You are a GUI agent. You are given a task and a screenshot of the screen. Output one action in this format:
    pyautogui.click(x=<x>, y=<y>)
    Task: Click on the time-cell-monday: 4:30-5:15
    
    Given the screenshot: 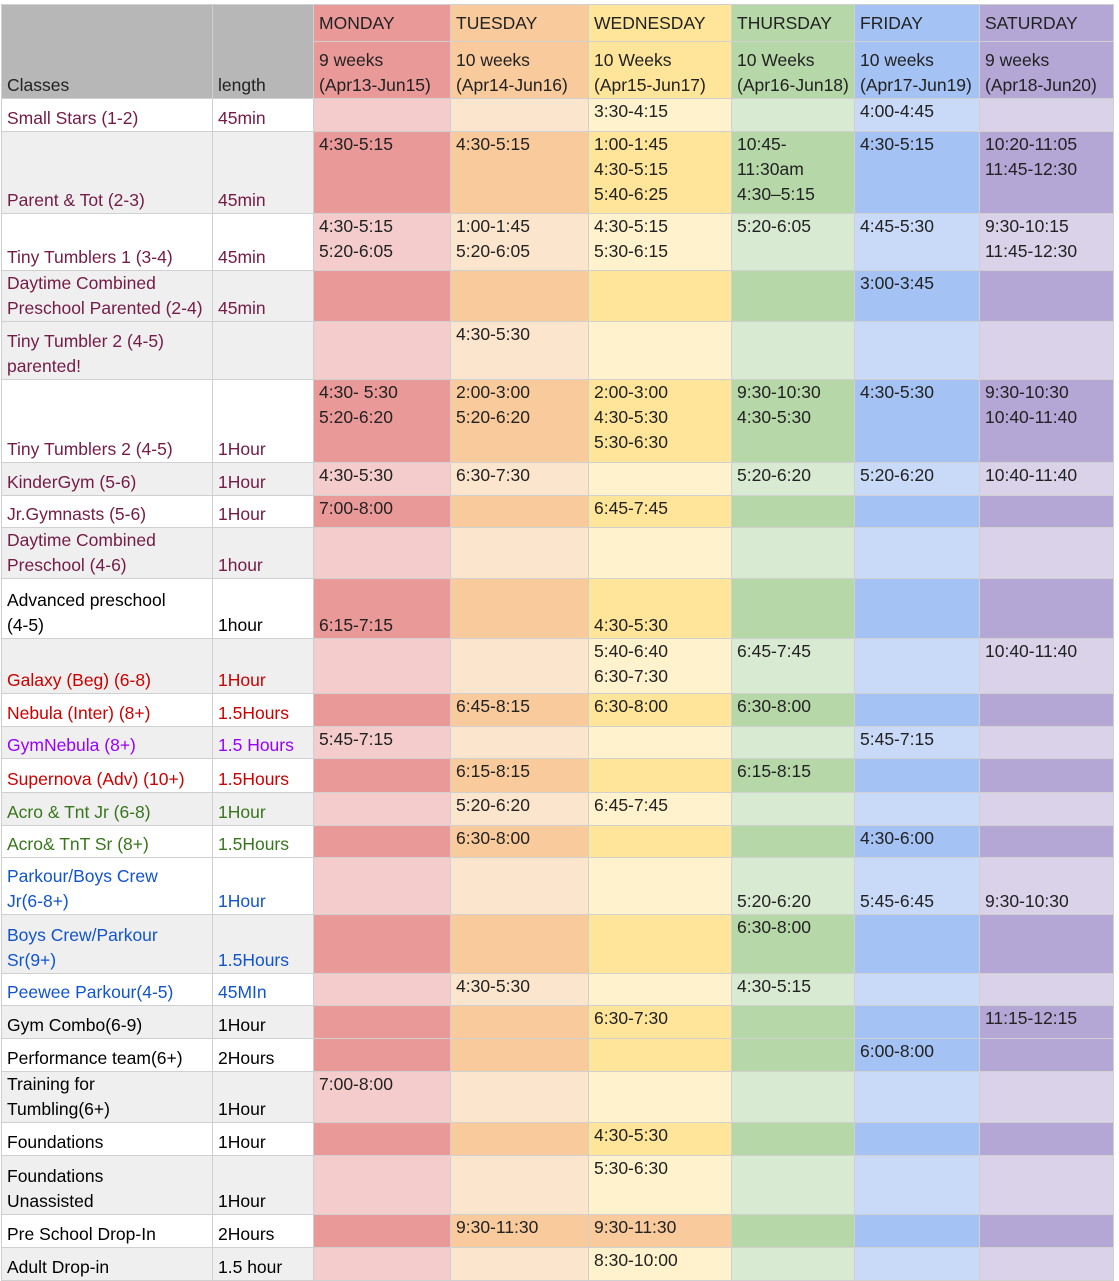 What is the action you would take?
    pyautogui.click(x=382, y=172)
    